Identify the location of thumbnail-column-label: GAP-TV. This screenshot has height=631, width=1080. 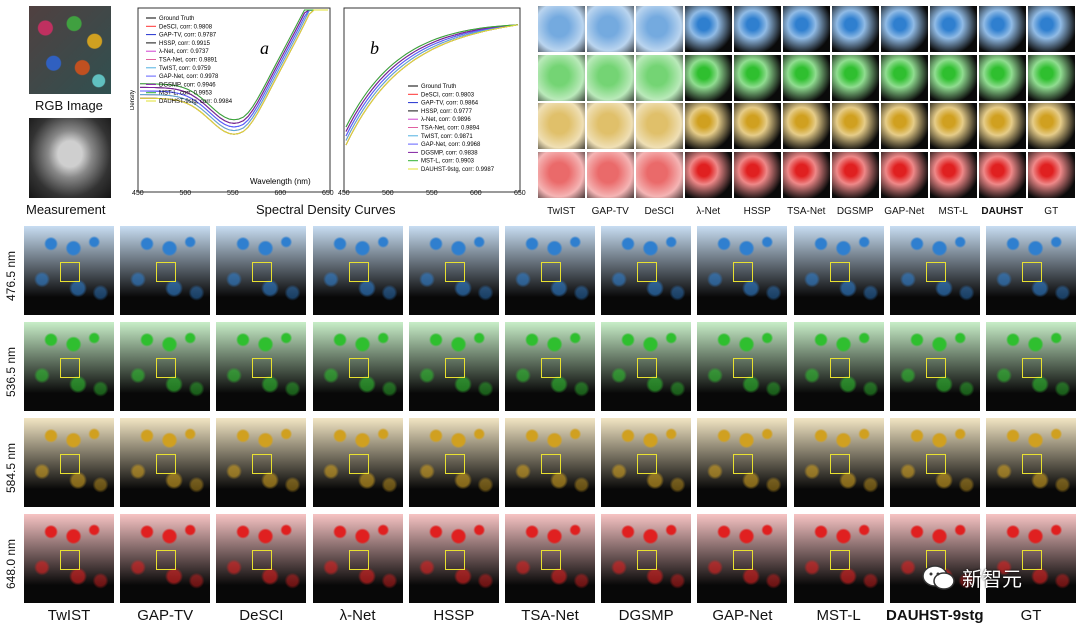
(610, 211).